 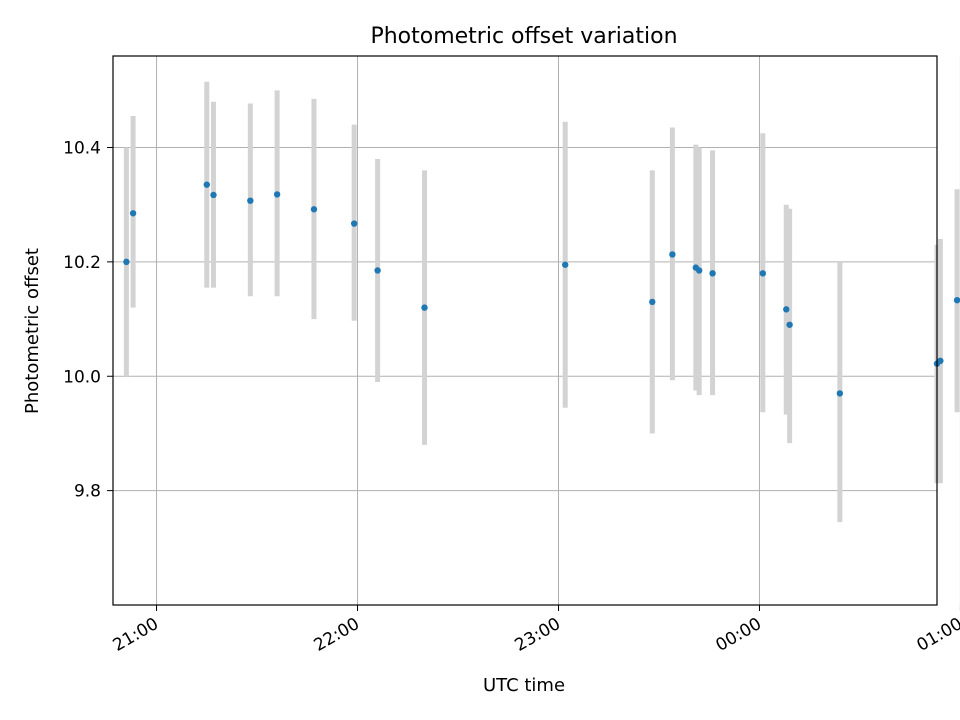 What do you see at coordinates (82, 377) in the screenshot?
I see `y-tick-label: 10.0` at bounding box center [82, 377].